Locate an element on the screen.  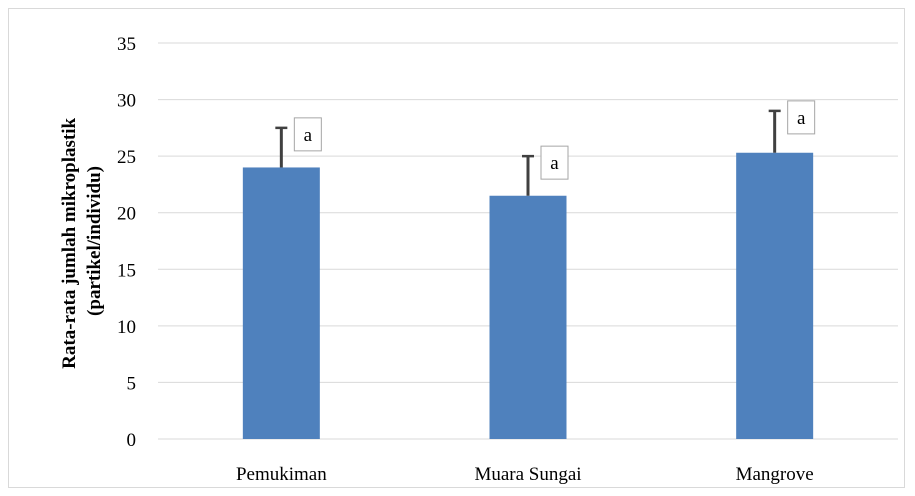
y-tick-label: 25 is located at coordinates (126, 157).